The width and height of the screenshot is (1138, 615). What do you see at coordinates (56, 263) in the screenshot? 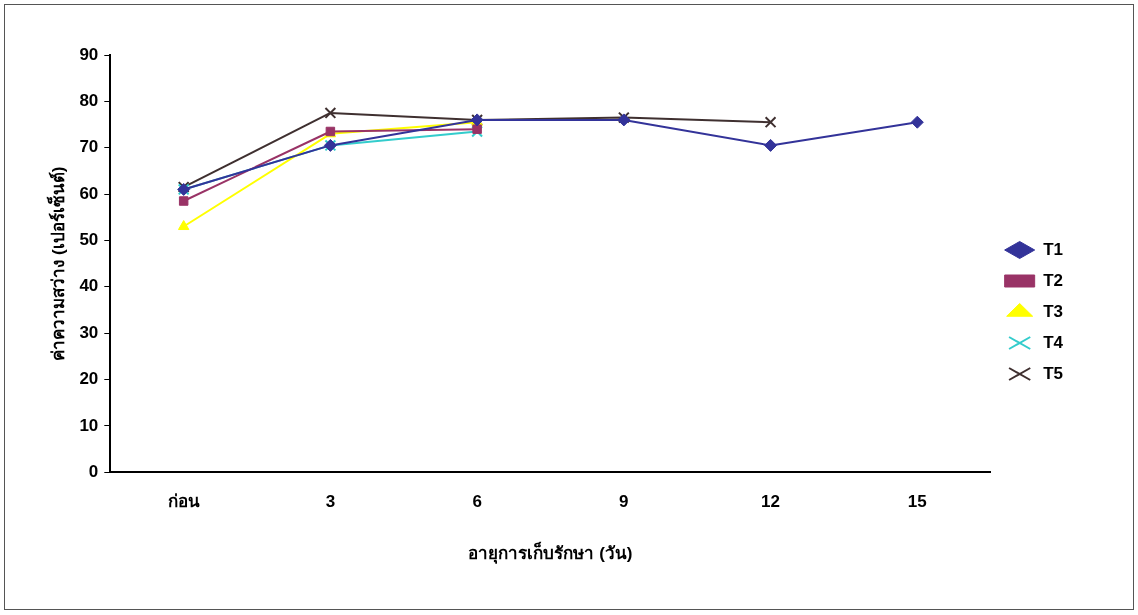
I see `y-axis-title: ค่าความสว่าง (เปอร์เซ็นต์)` at bounding box center [56, 263].